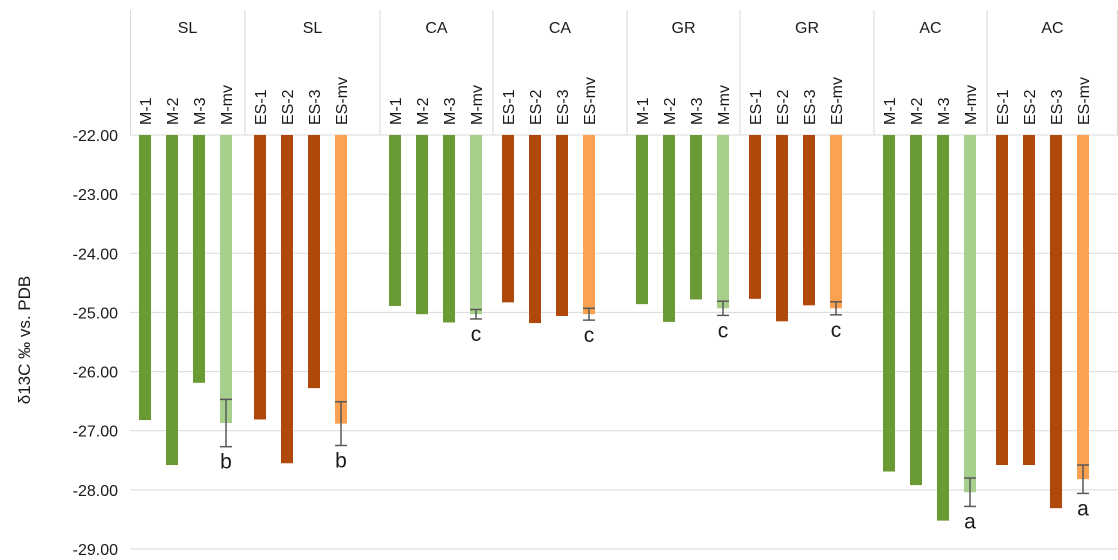  What do you see at coordinates (95, 373) in the screenshot?
I see `y-tick-label: -26.00` at bounding box center [95, 373].